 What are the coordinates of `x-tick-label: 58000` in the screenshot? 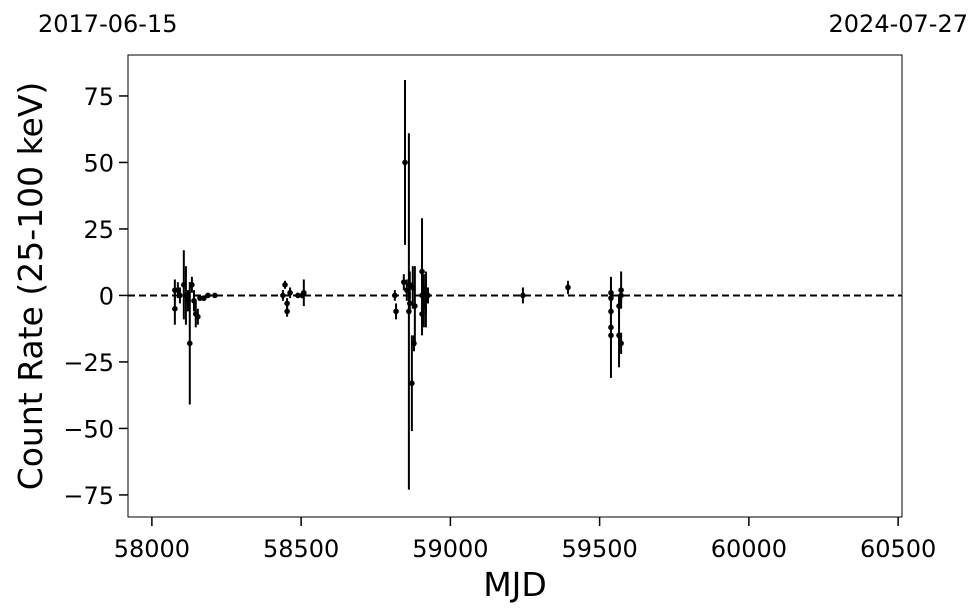 It's located at (152, 549).